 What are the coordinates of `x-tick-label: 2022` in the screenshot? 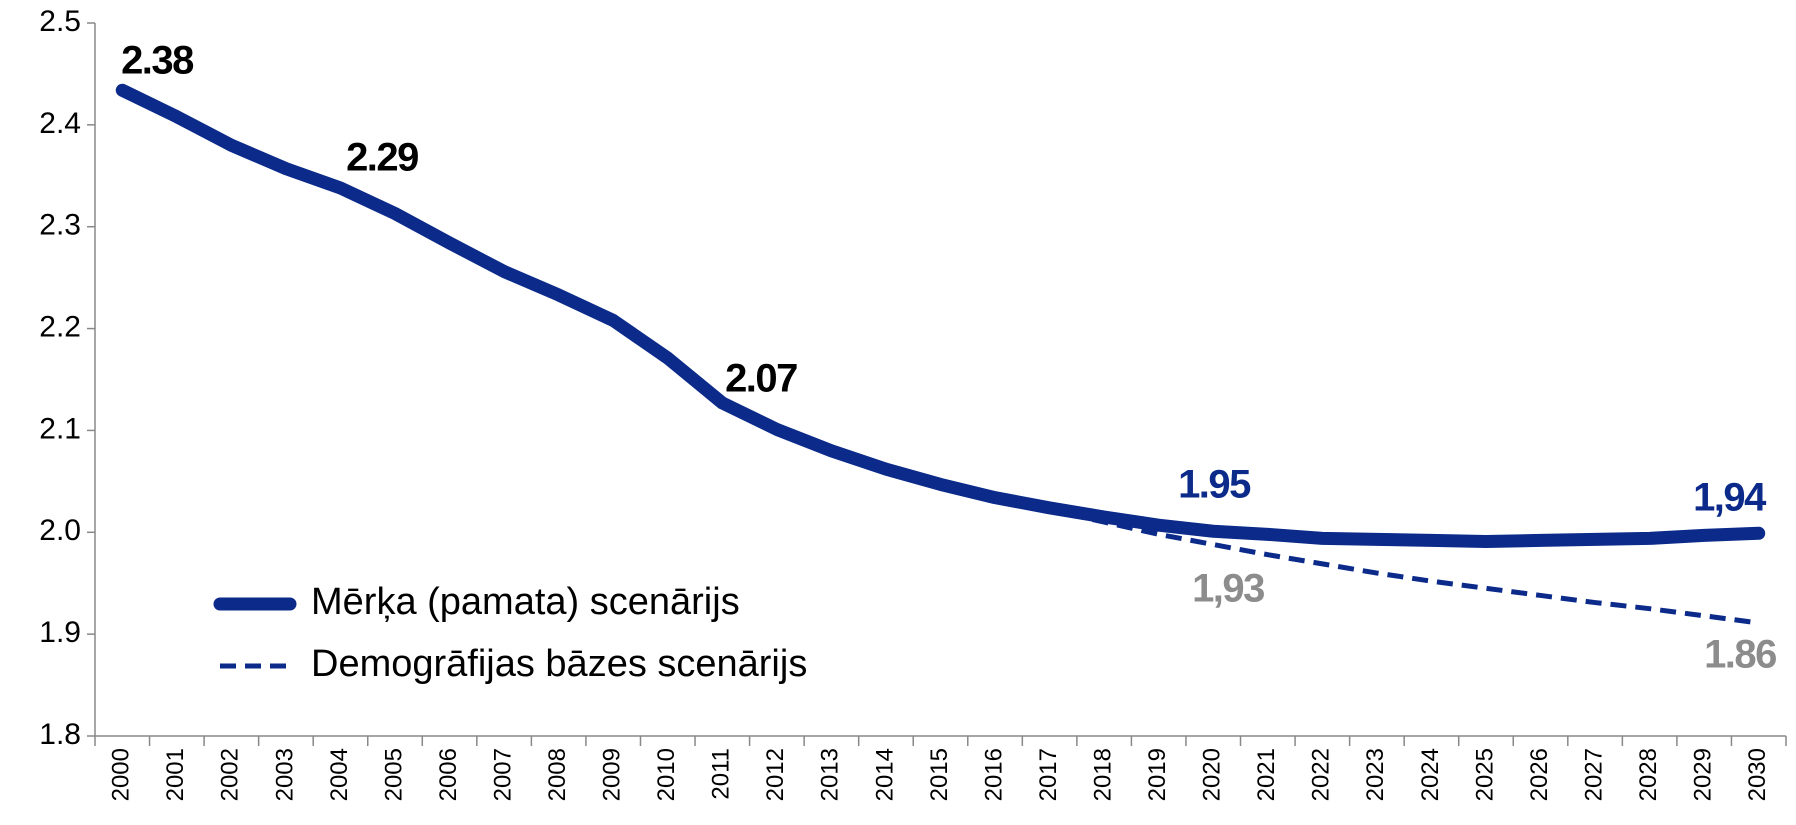 It's located at (1321, 774).